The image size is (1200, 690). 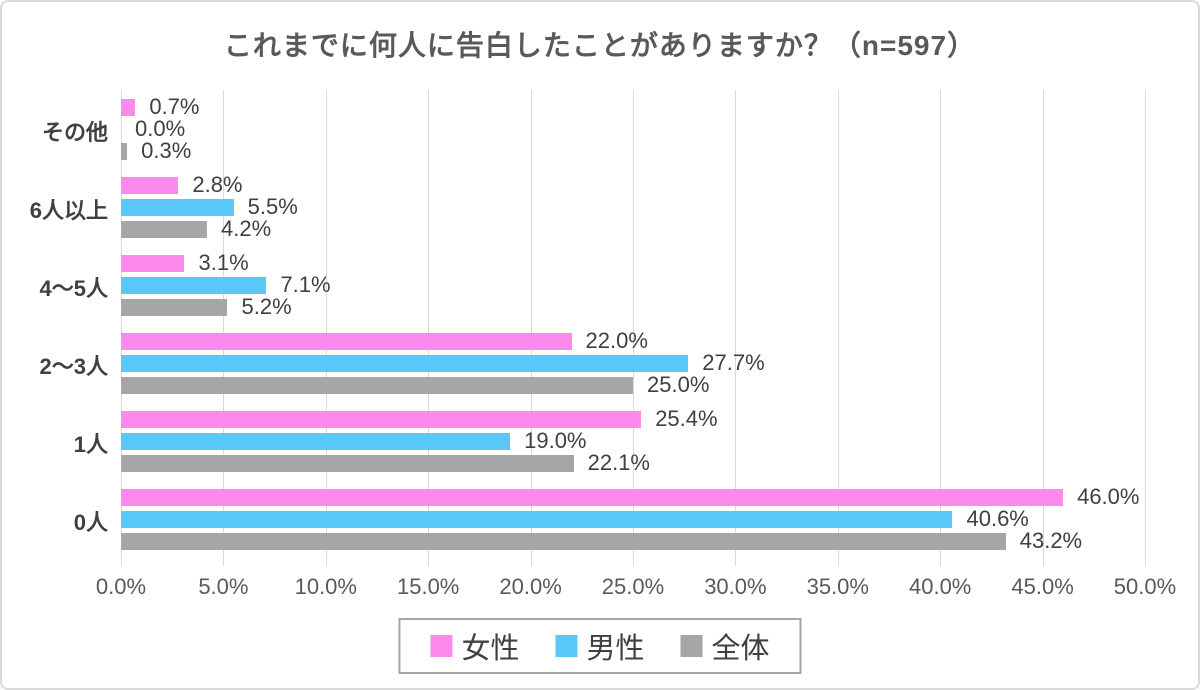 I want to click on value-label-male: 19.0%, so click(x=555, y=440).